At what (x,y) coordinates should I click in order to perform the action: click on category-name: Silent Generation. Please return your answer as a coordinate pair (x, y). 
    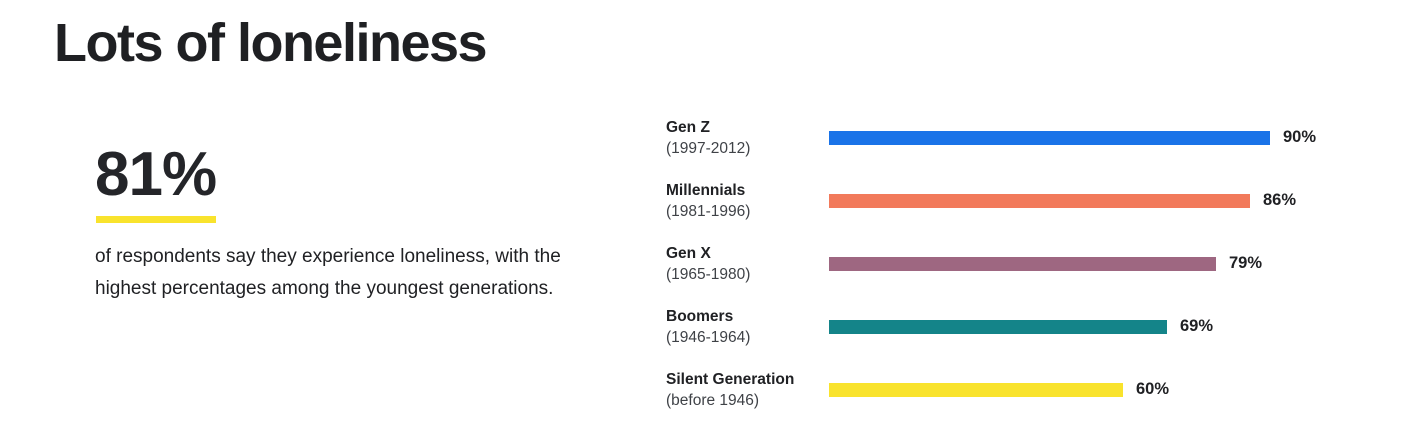
    Looking at the image, I should click on (730, 379).